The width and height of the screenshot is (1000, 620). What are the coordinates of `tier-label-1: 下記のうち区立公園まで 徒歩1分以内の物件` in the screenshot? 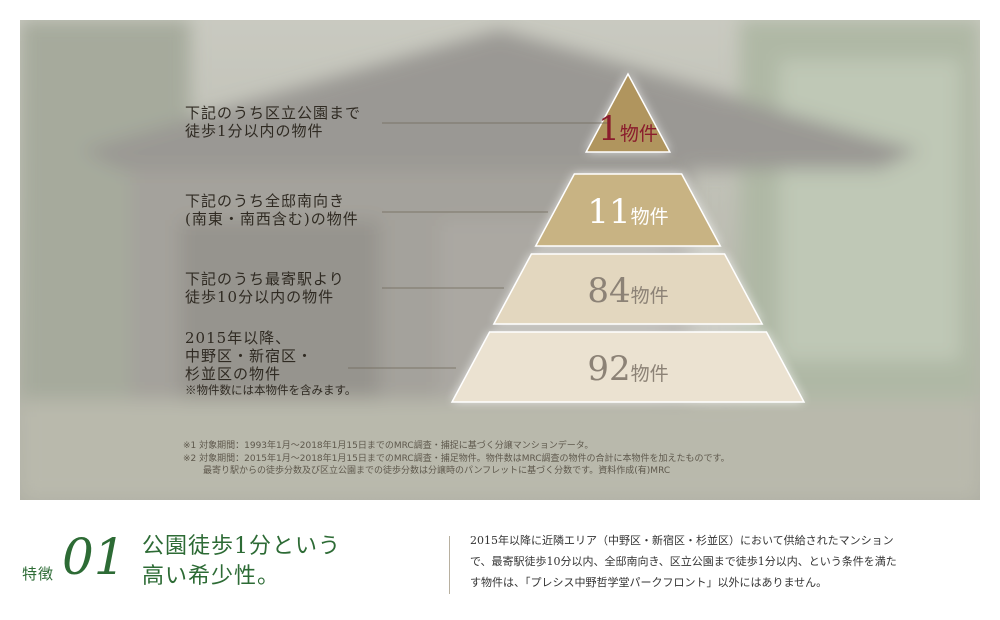 It's located at (273, 122).